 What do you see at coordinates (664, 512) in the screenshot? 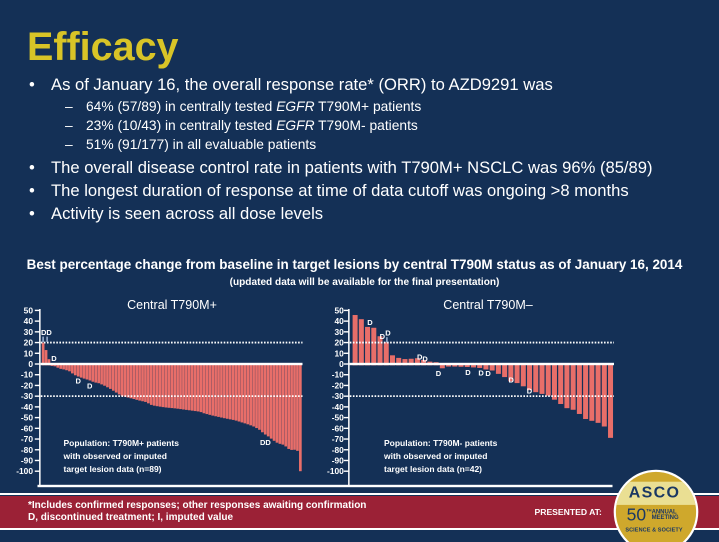
I see `svg-text: ANNUAL` at bounding box center [664, 512].